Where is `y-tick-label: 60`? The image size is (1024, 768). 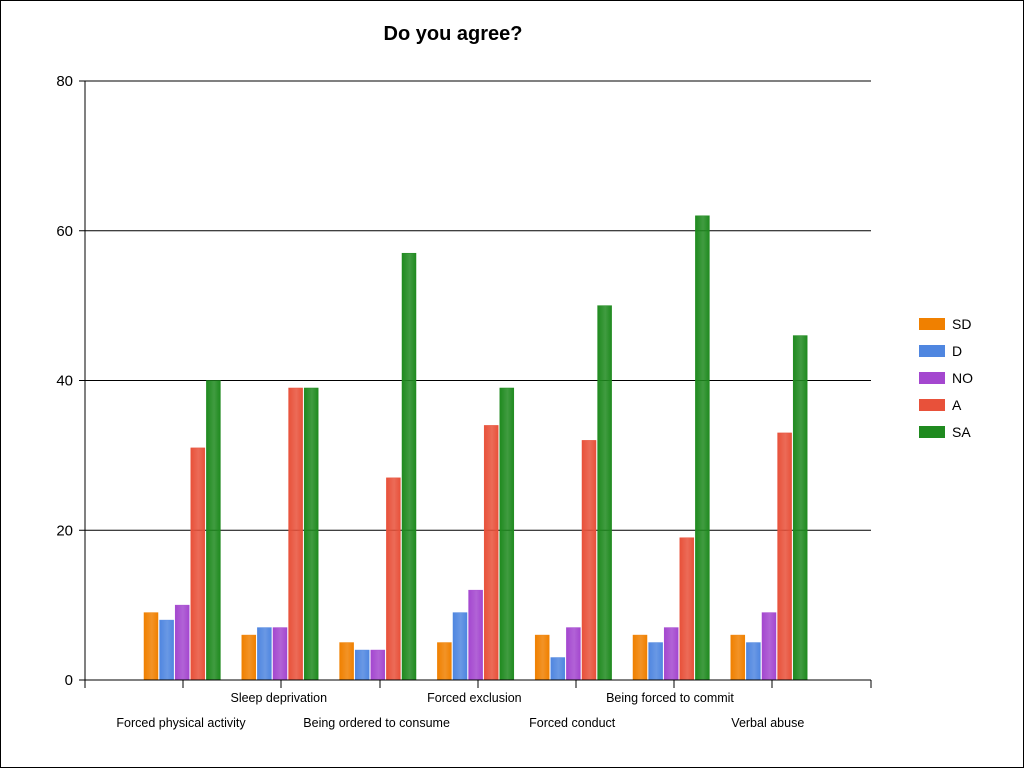 y-tick-label: 60 is located at coordinates (64, 231).